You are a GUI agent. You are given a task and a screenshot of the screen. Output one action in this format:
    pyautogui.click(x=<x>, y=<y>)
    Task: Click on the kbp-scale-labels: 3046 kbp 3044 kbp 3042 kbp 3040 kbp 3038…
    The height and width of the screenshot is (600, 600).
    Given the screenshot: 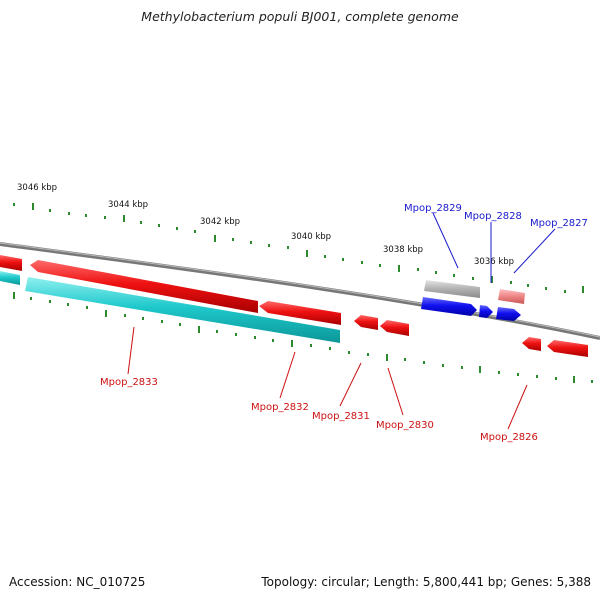 What is the action you would take?
    pyautogui.click(x=265, y=225)
    